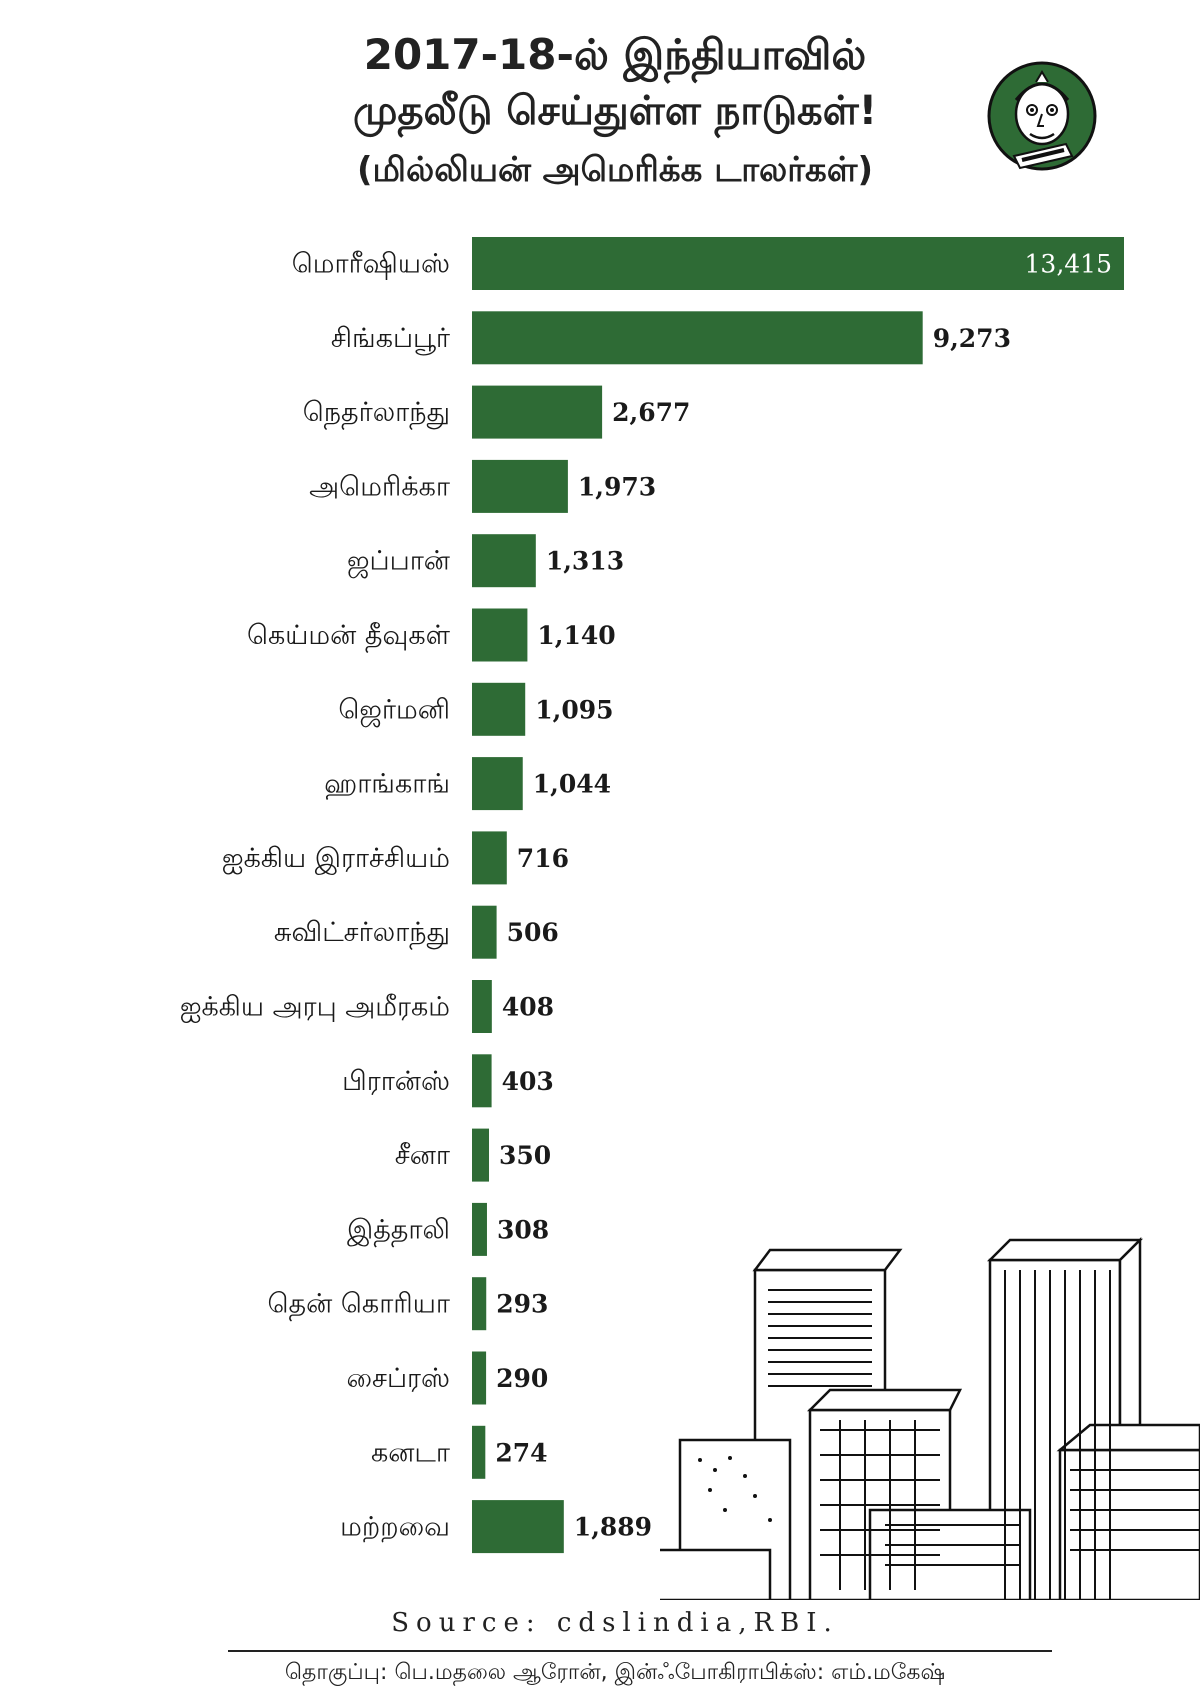 The height and width of the screenshot is (1699, 1200). Describe the element at coordinates (528, 1007) in the screenshot. I see `value-label: 408` at that location.